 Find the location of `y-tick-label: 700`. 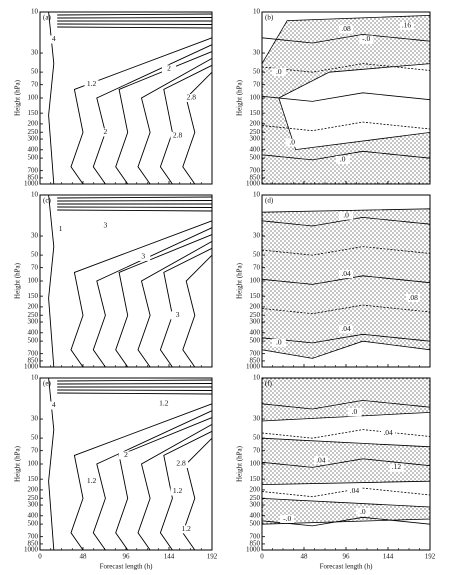

y-tick-label: 700 is located at coordinates (255, 536).